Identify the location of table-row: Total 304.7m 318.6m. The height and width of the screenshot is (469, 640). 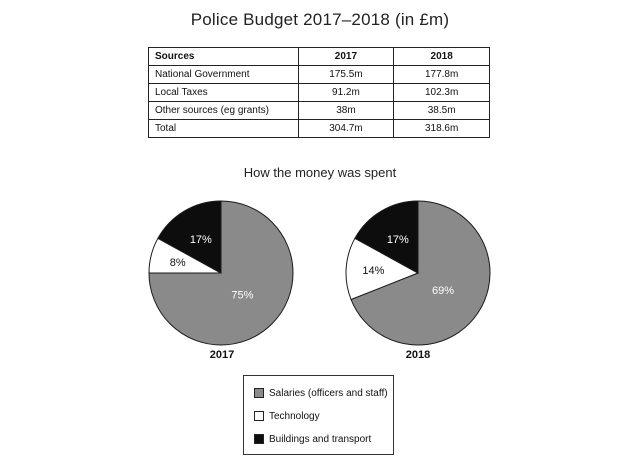
(319, 128).